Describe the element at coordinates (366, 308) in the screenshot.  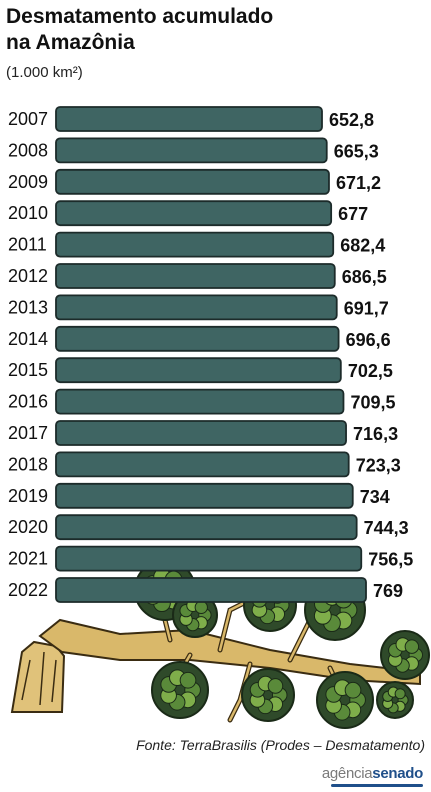
I see `value-label: 691,7` at that location.